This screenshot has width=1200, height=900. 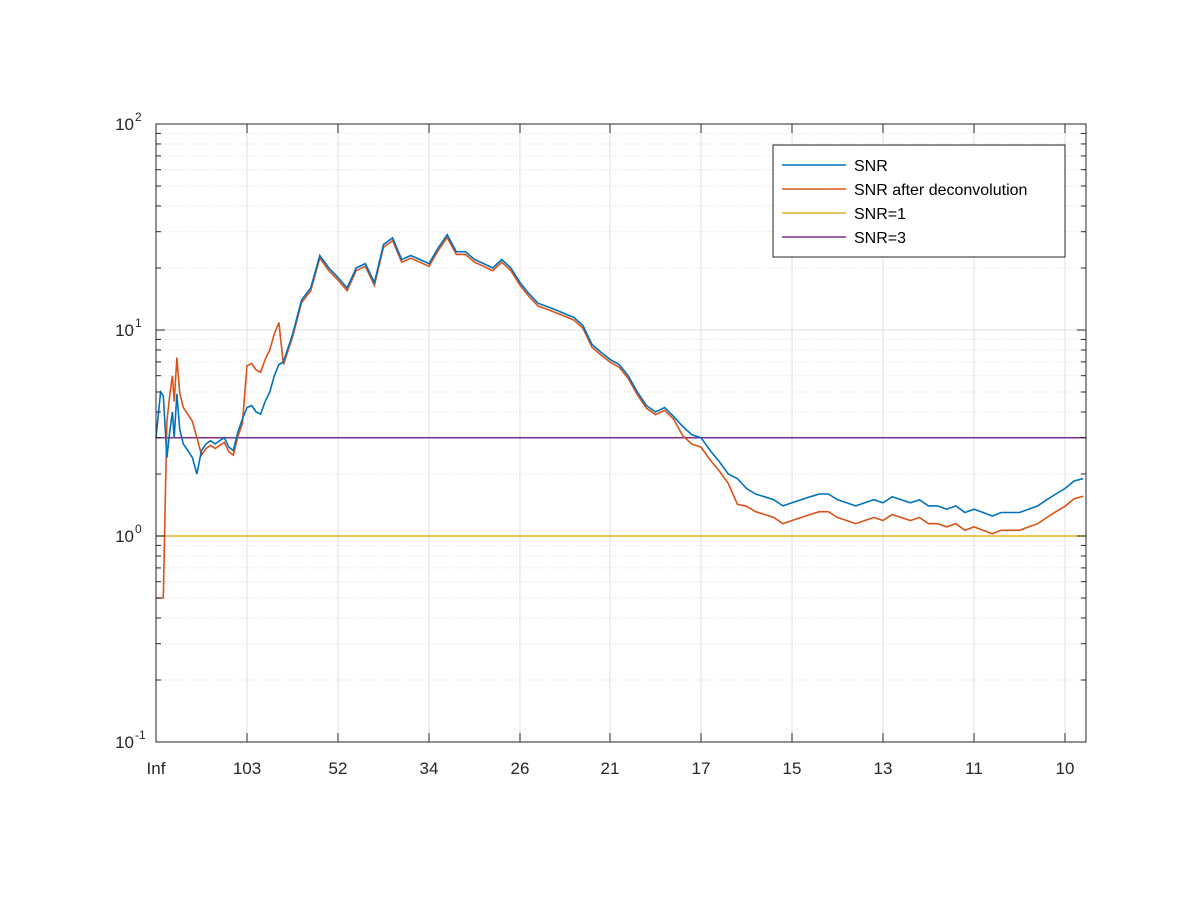 What do you see at coordinates (138, 529) in the screenshot?
I see `y-tick-label-exponent: 0` at bounding box center [138, 529].